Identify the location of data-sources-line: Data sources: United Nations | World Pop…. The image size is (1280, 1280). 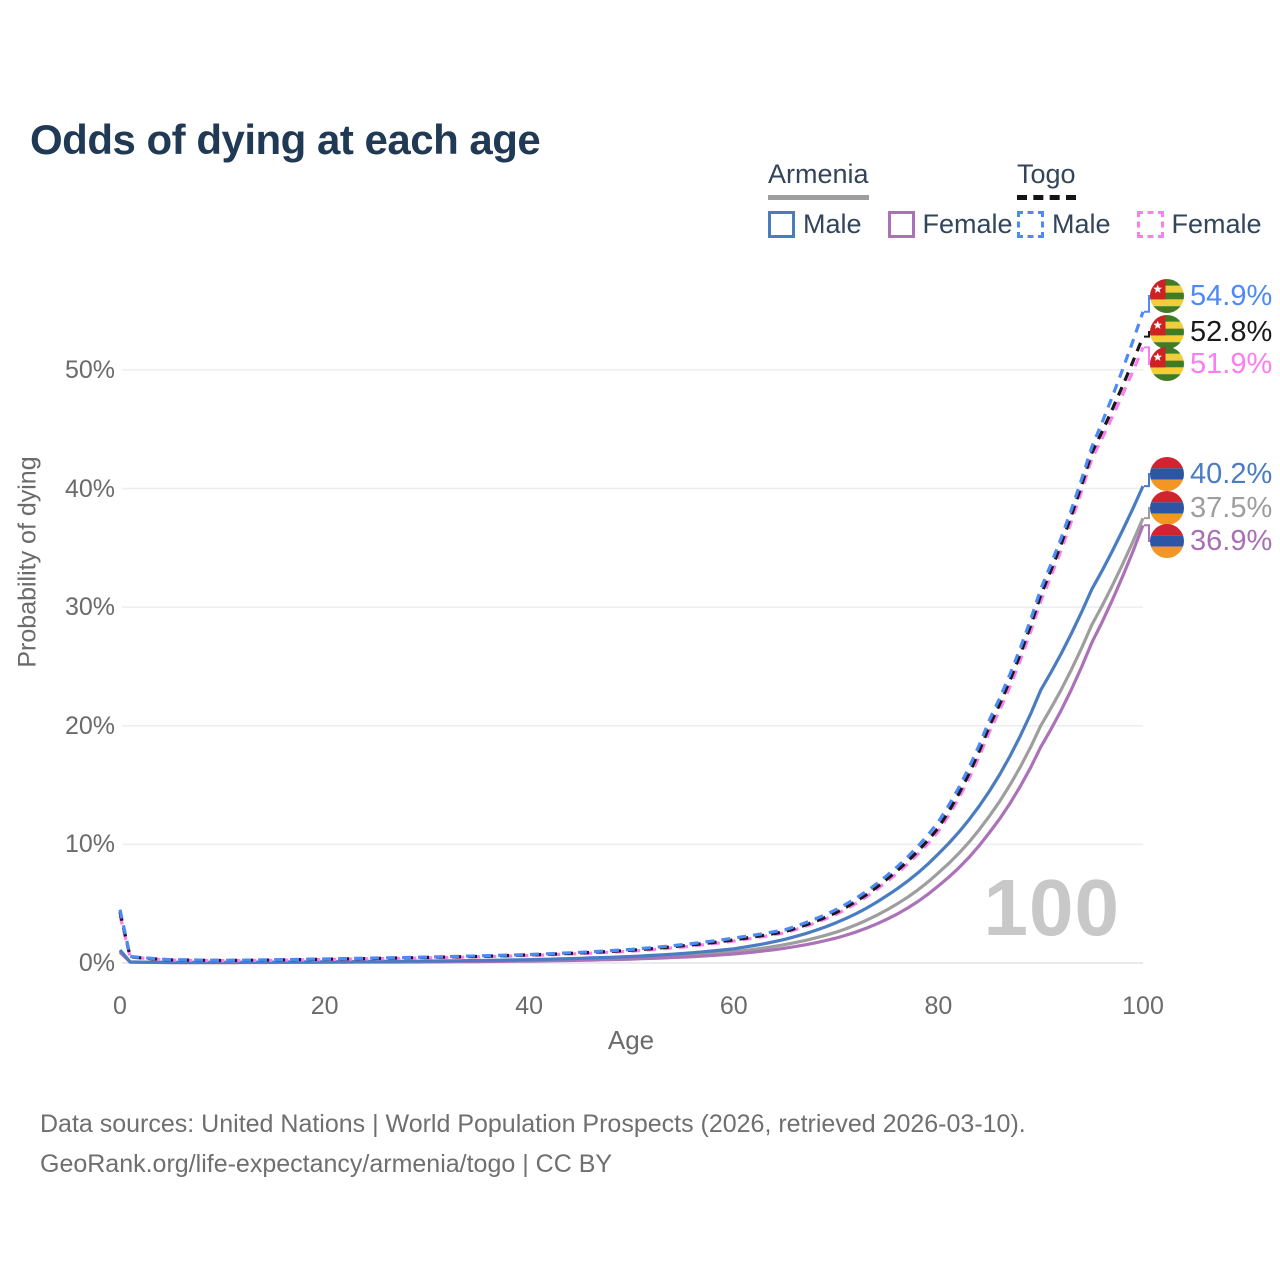
(533, 1124).